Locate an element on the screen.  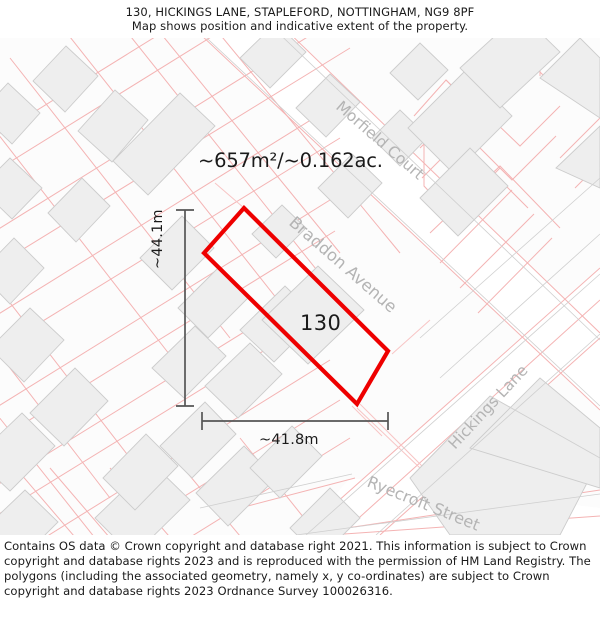
dimension-vertical-label: ~44.1m is located at coordinates (158, 239).